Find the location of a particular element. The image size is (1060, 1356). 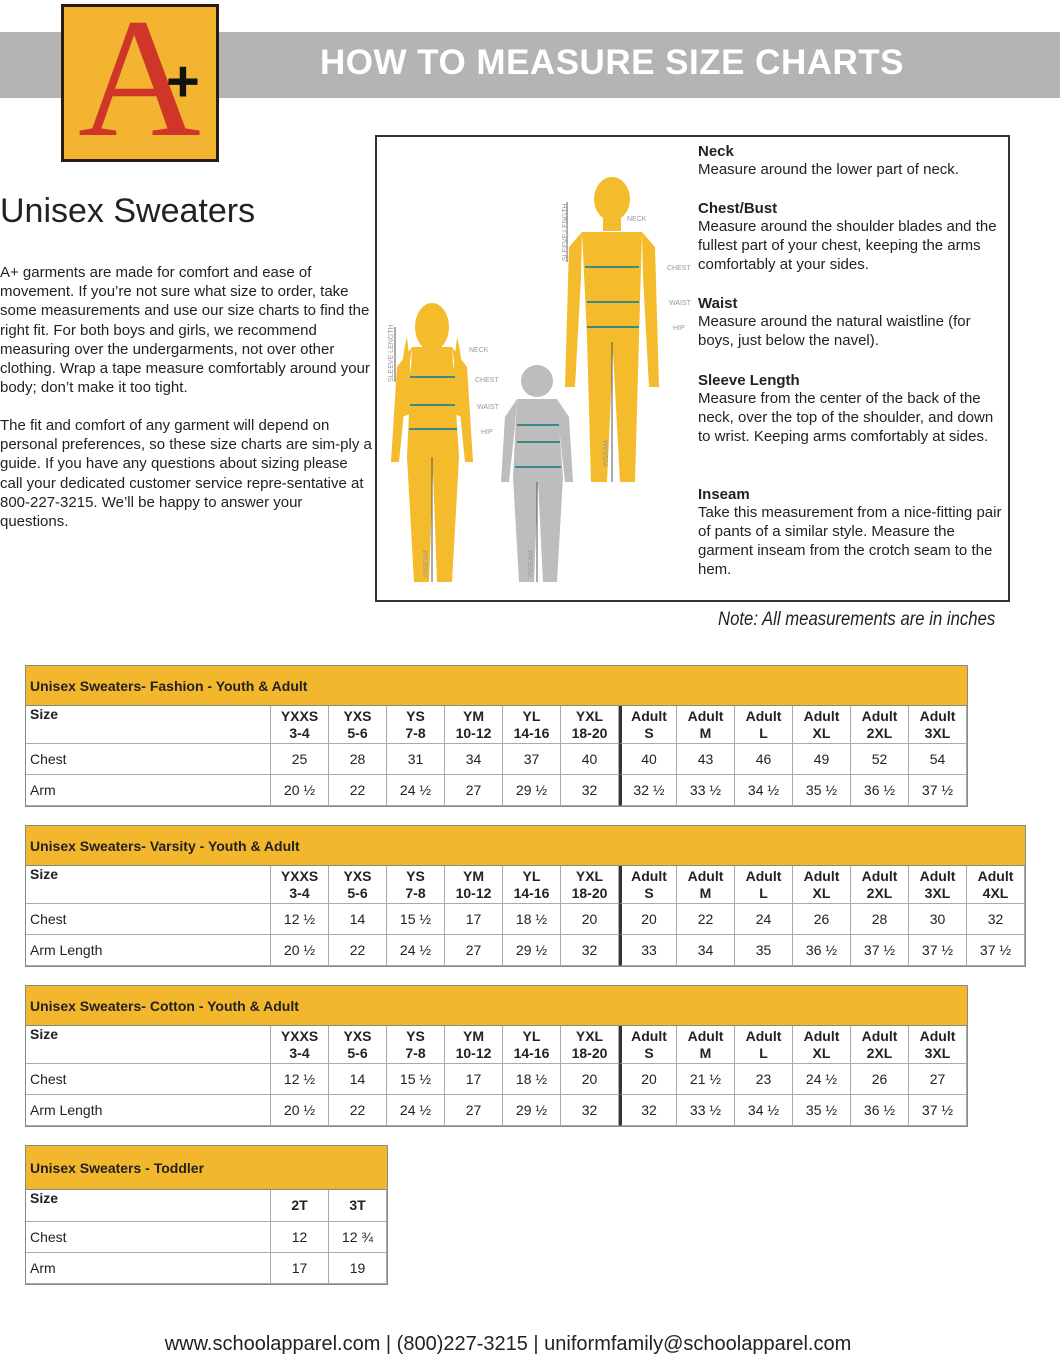

table-cell: 32 ½ is located at coordinates (648, 790).